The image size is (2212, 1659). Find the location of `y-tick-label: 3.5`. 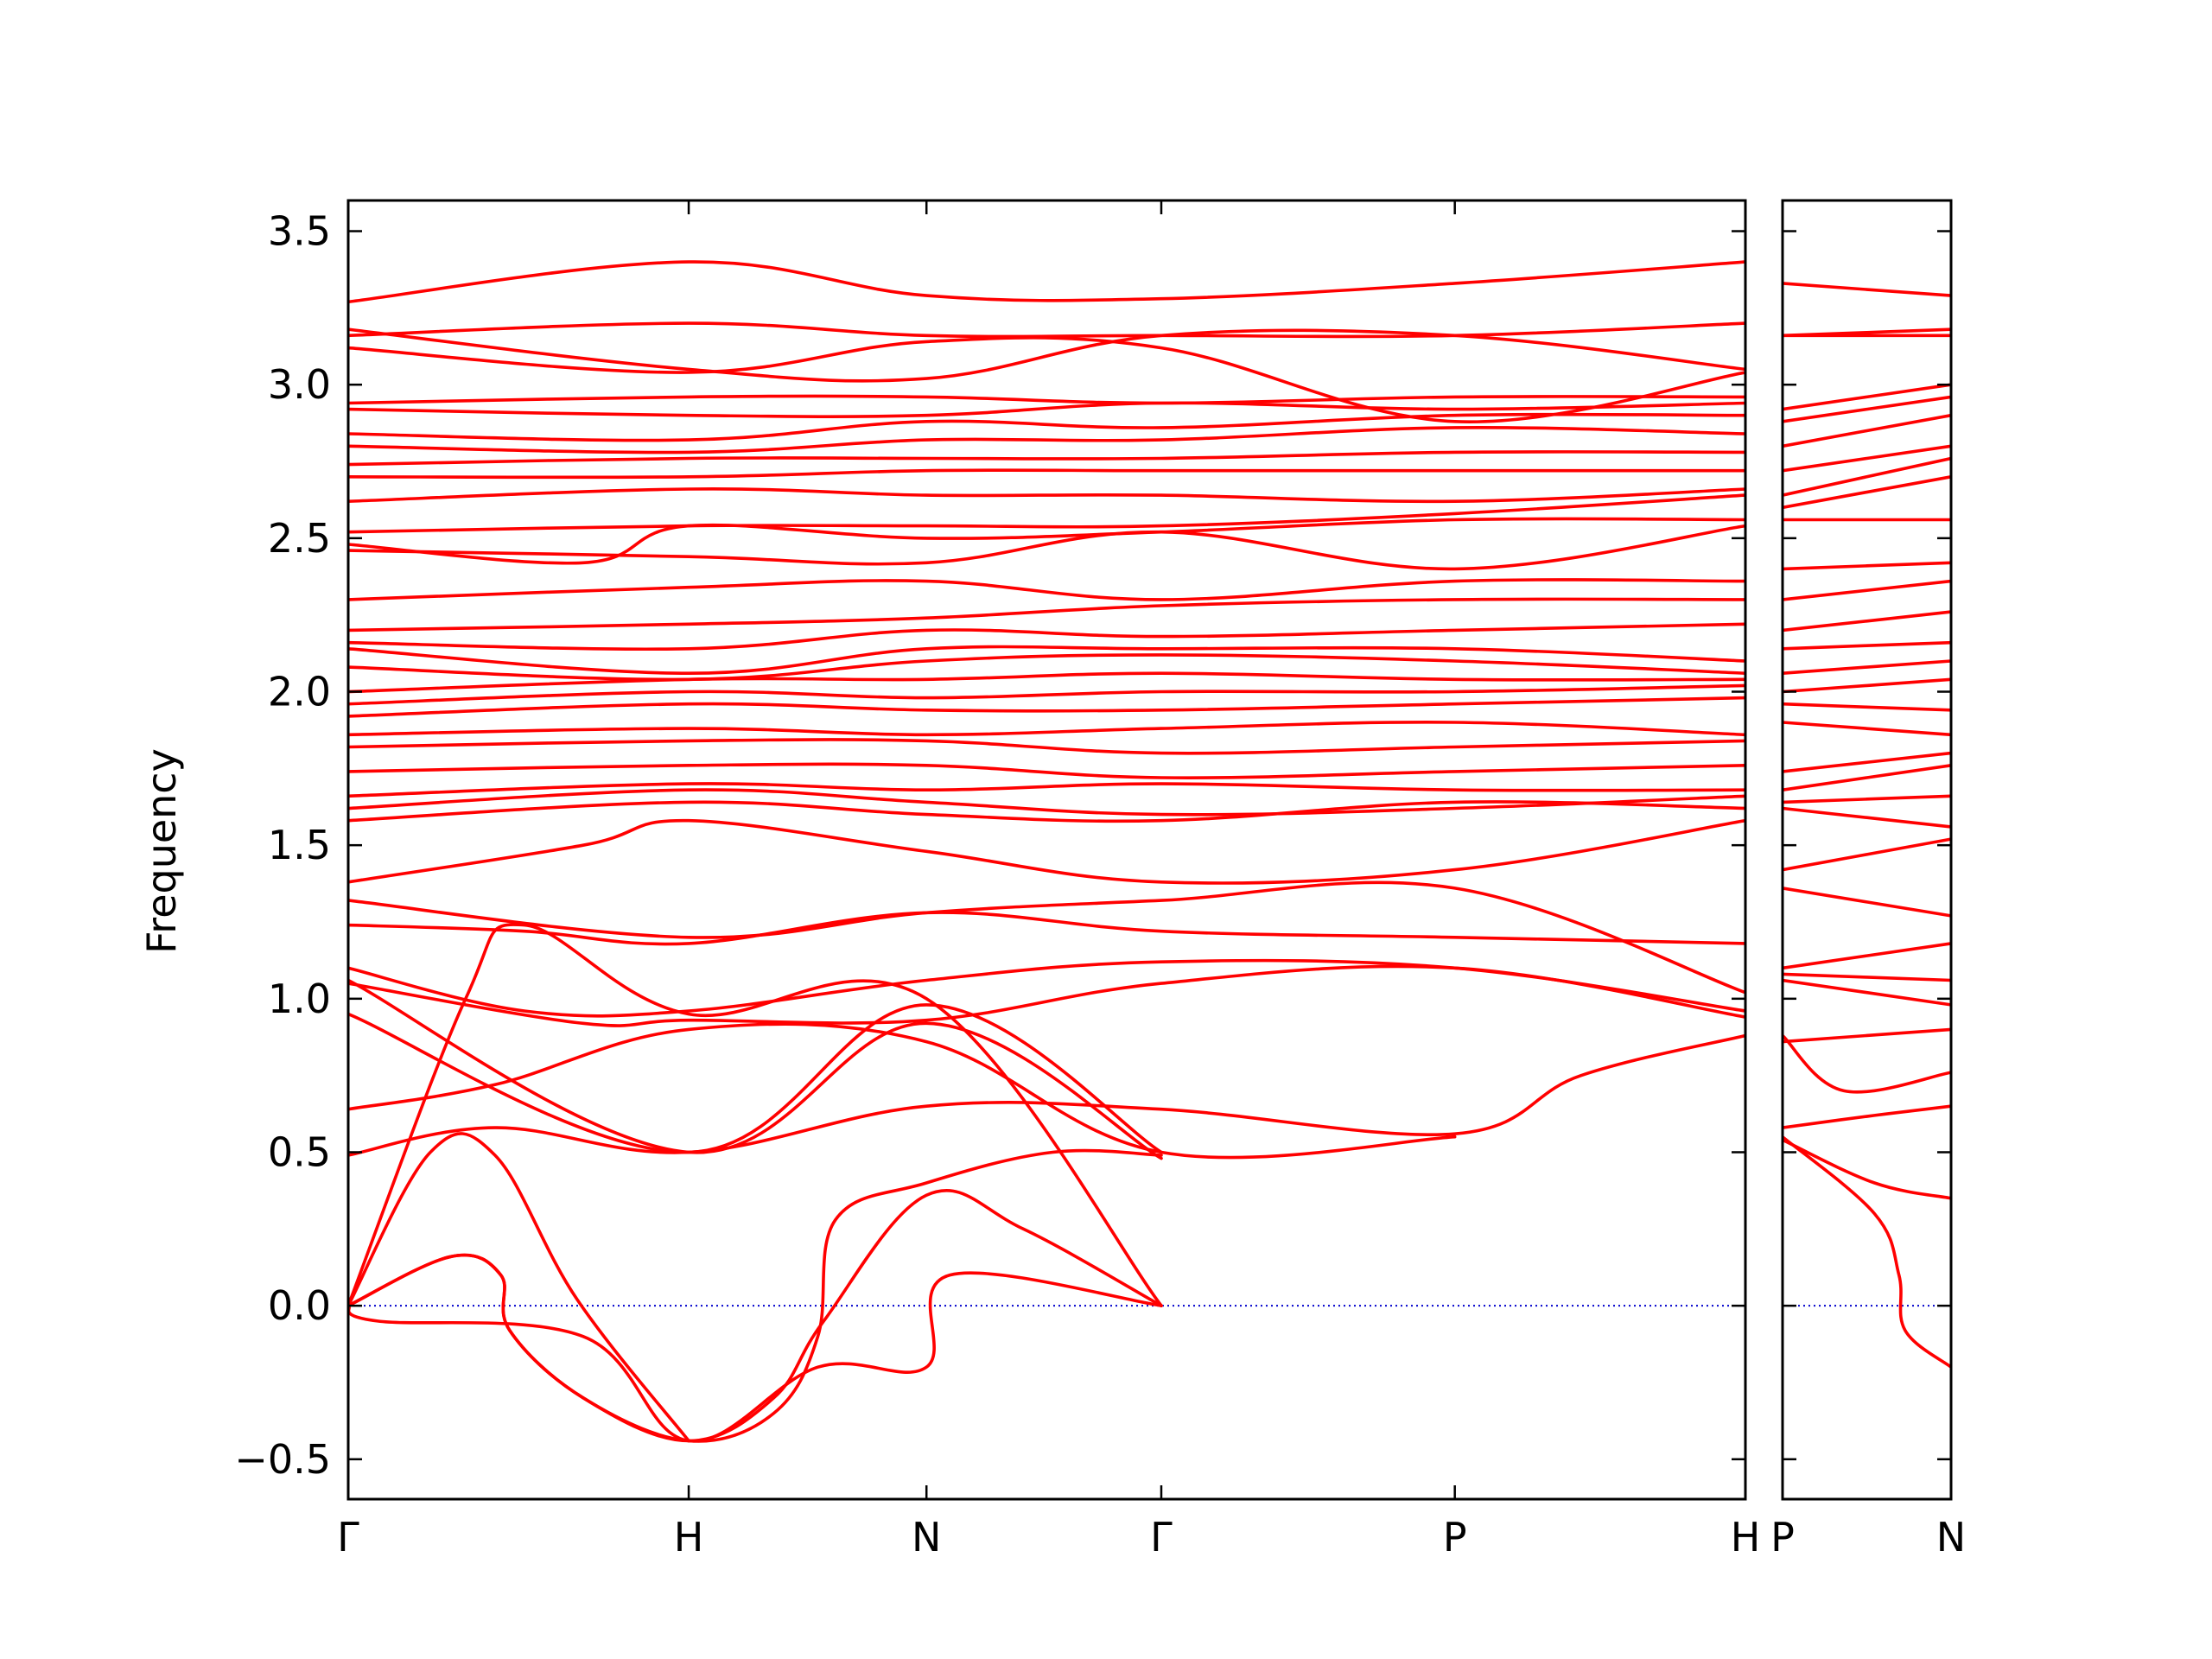

y-tick-label: 3.5 is located at coordinates (299, 232).